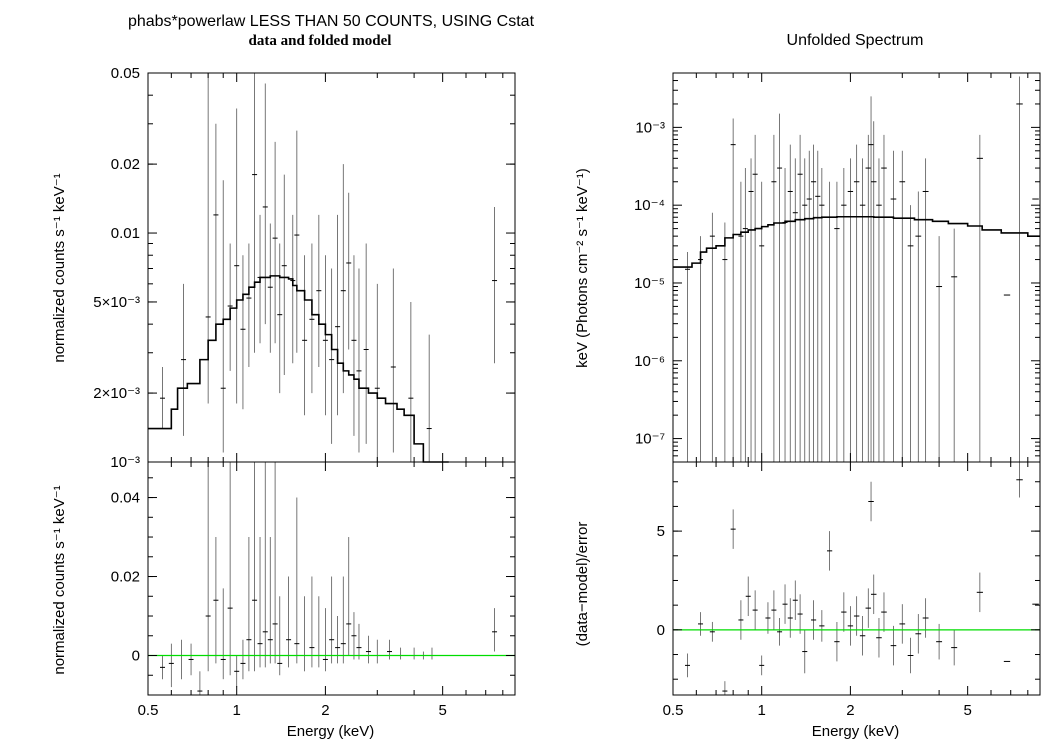  Describe the element at coordinates (59, 579) in the screenshot. I see `y-axis-label: normalized counts s⁻¹ keV⁻¹` at that location.